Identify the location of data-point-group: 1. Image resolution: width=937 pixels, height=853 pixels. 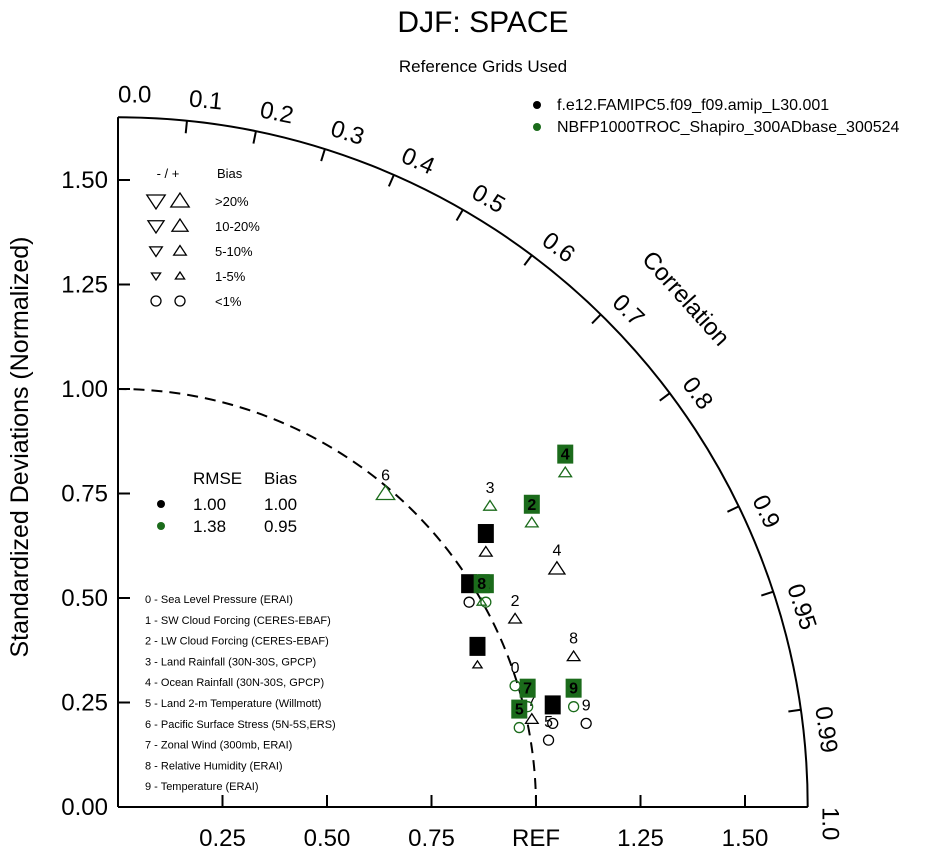
(469, 591).